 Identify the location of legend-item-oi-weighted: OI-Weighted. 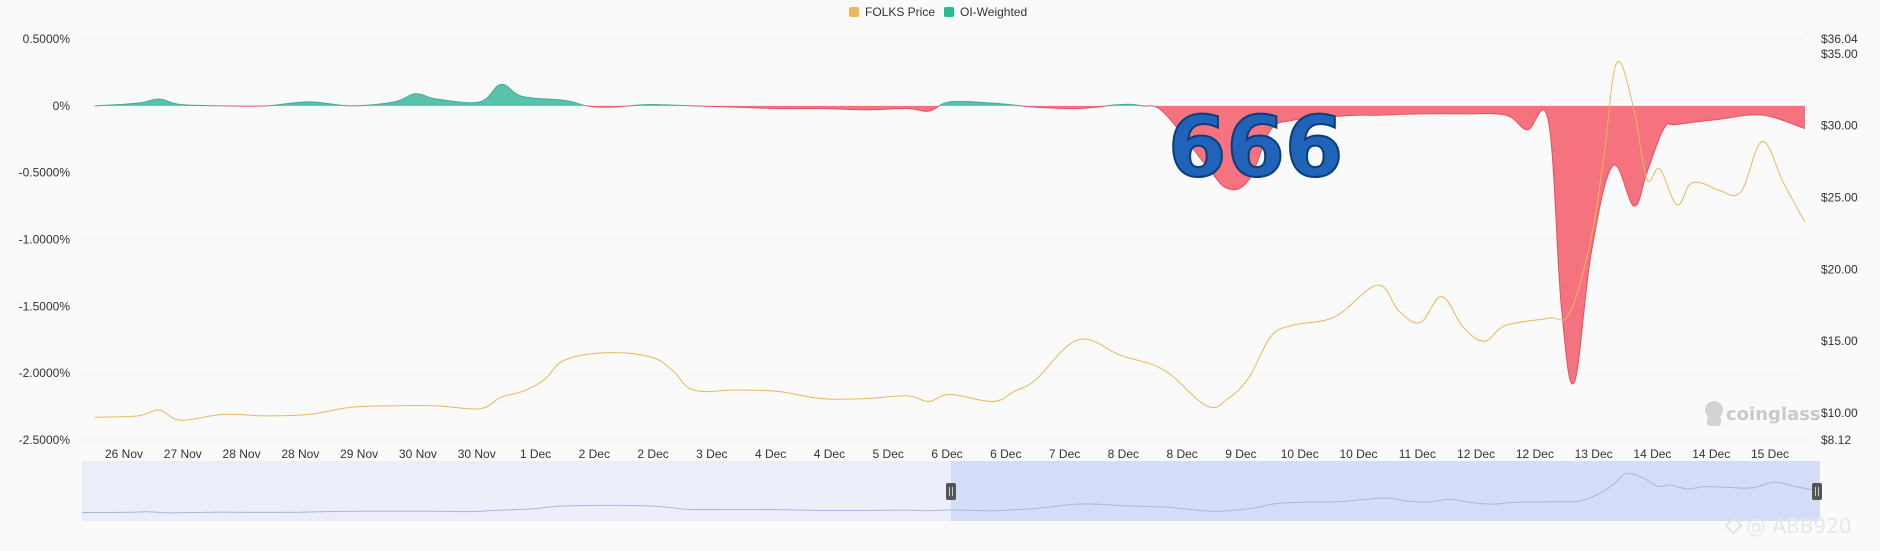
(985, 12).